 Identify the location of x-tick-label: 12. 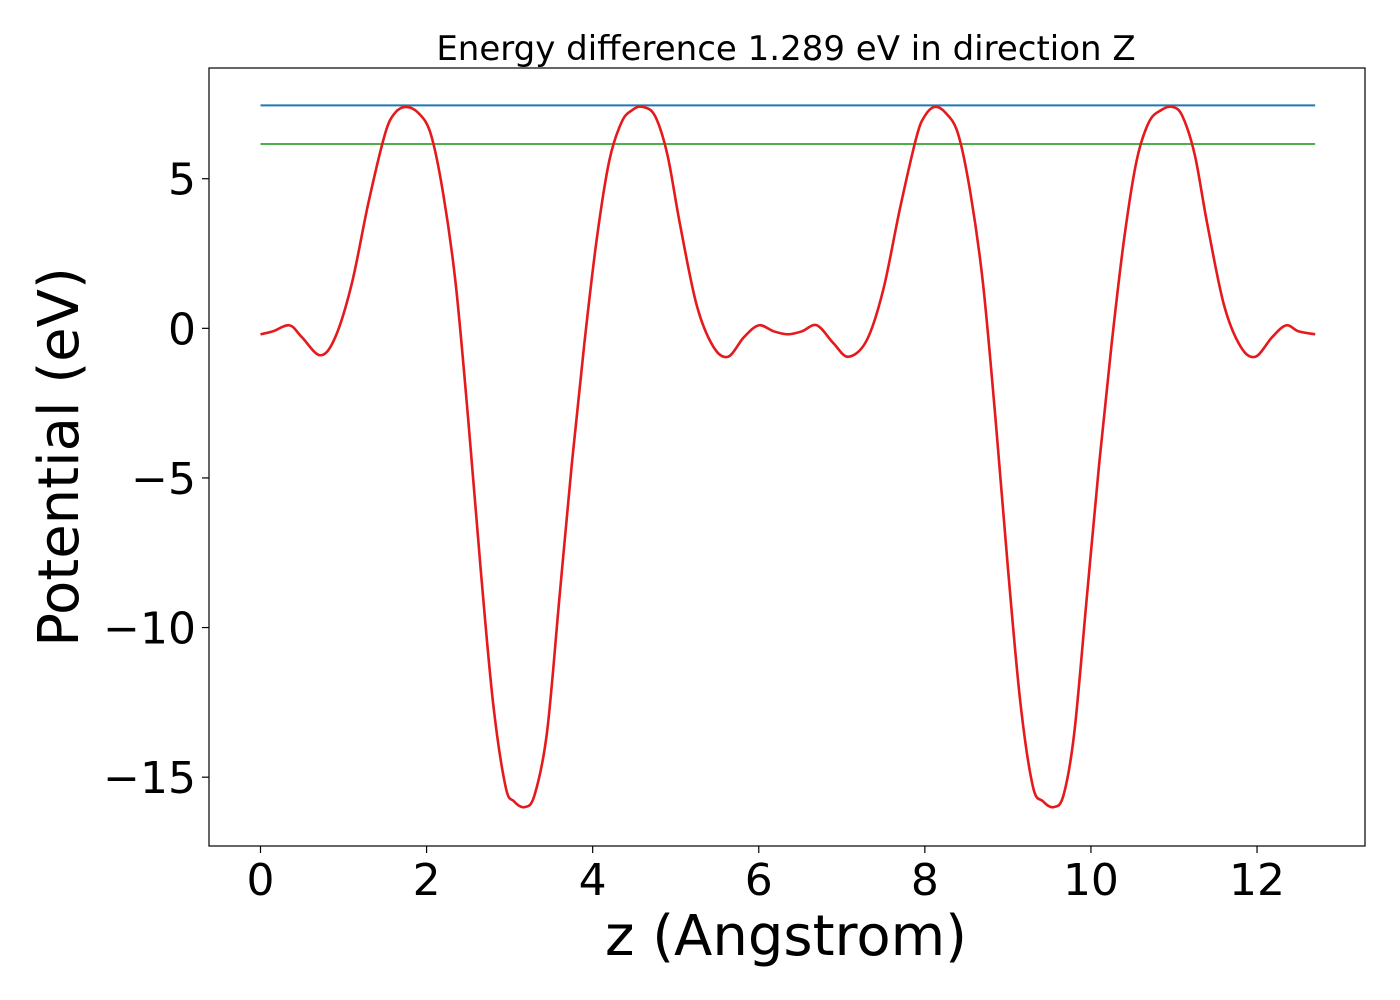
(1257, 880).